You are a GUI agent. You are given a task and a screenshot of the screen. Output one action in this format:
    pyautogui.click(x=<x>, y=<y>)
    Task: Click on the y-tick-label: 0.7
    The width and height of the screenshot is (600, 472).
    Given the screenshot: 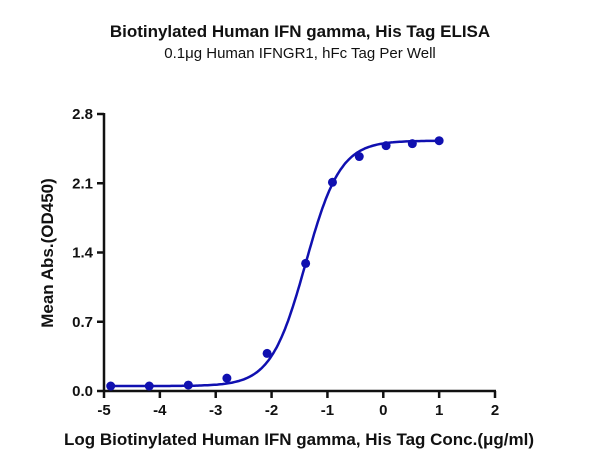 What is the action you would take?
    pyautogui.click(x=82, y=322)
    